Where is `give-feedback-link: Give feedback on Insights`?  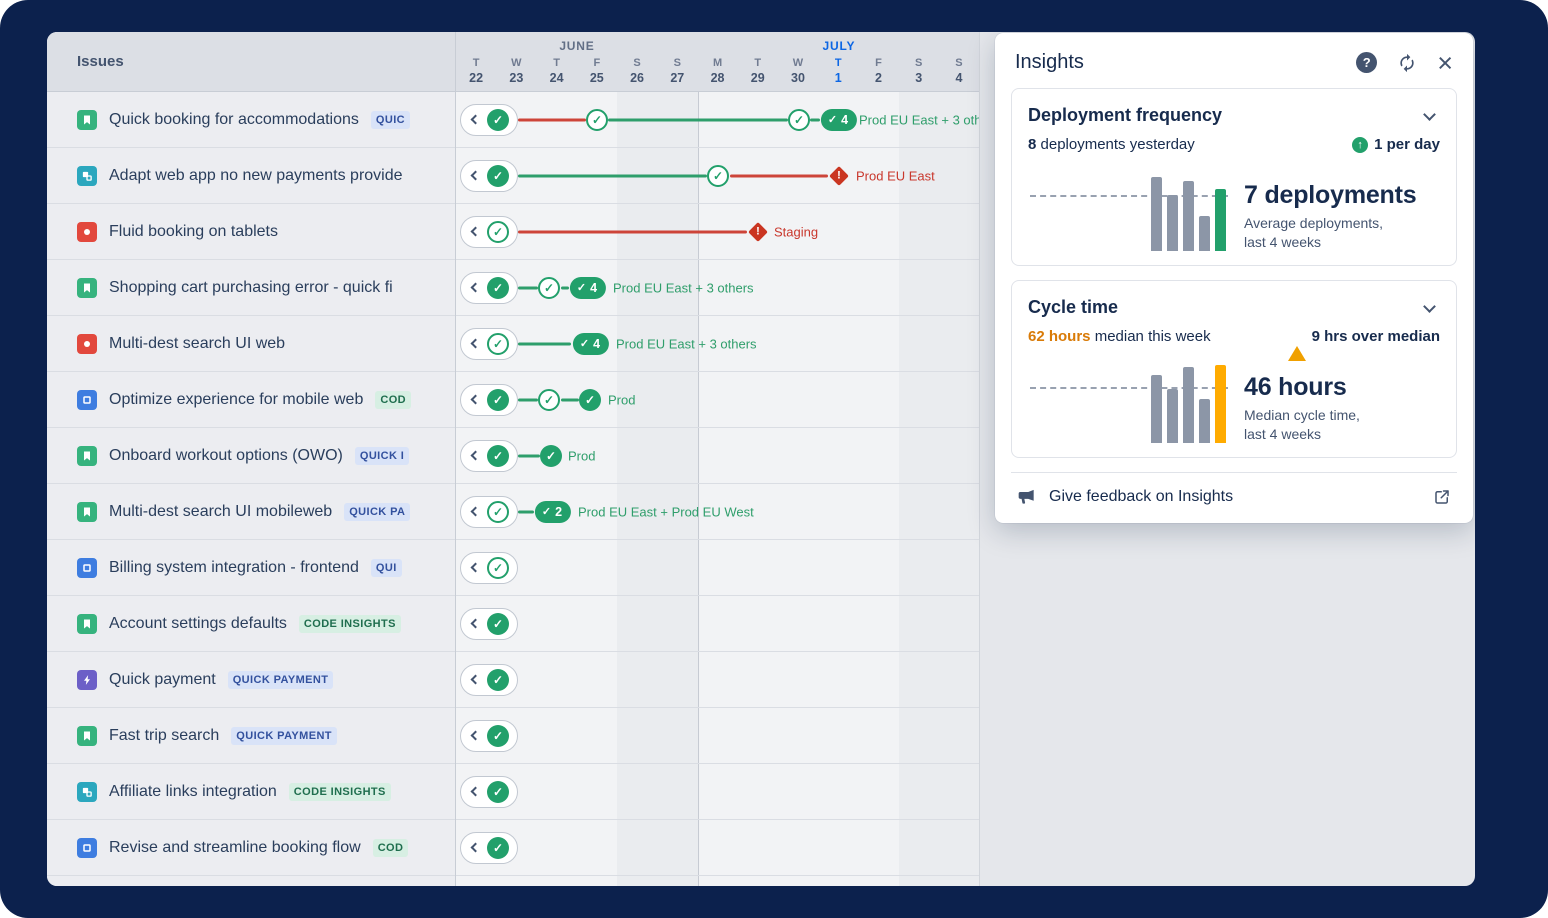
give-feedback-link: Give feedback on Insights is located at coordinates (1141, 496).